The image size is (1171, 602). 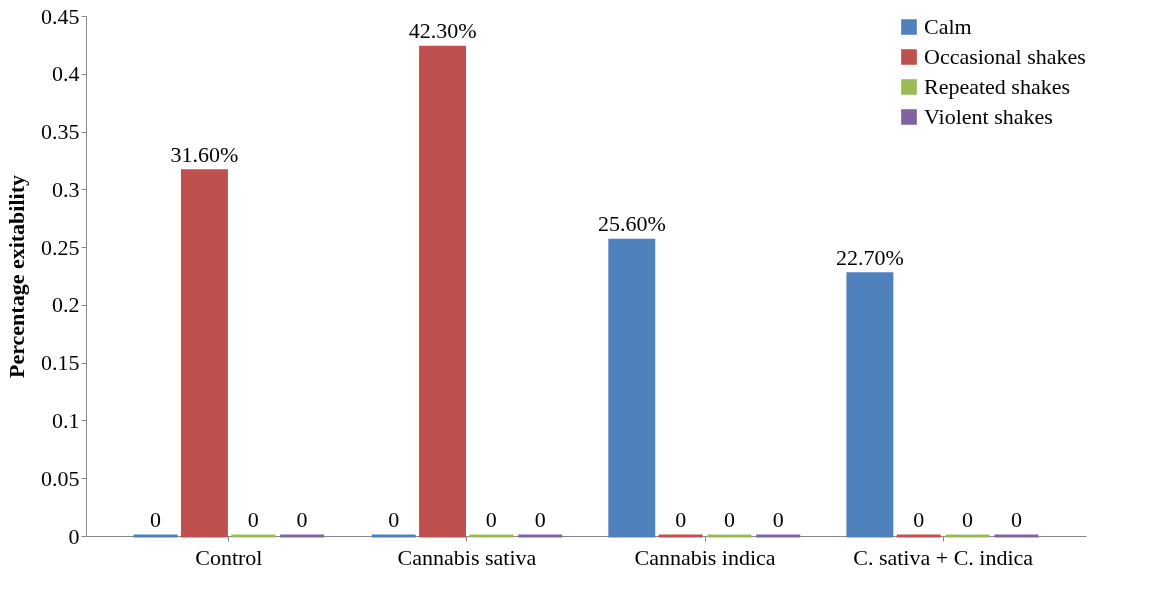 What do you see at coordinates (66, 74) in the screenshot?
I see `y-tick-label: 0.4` at bounding box center [66, 74].